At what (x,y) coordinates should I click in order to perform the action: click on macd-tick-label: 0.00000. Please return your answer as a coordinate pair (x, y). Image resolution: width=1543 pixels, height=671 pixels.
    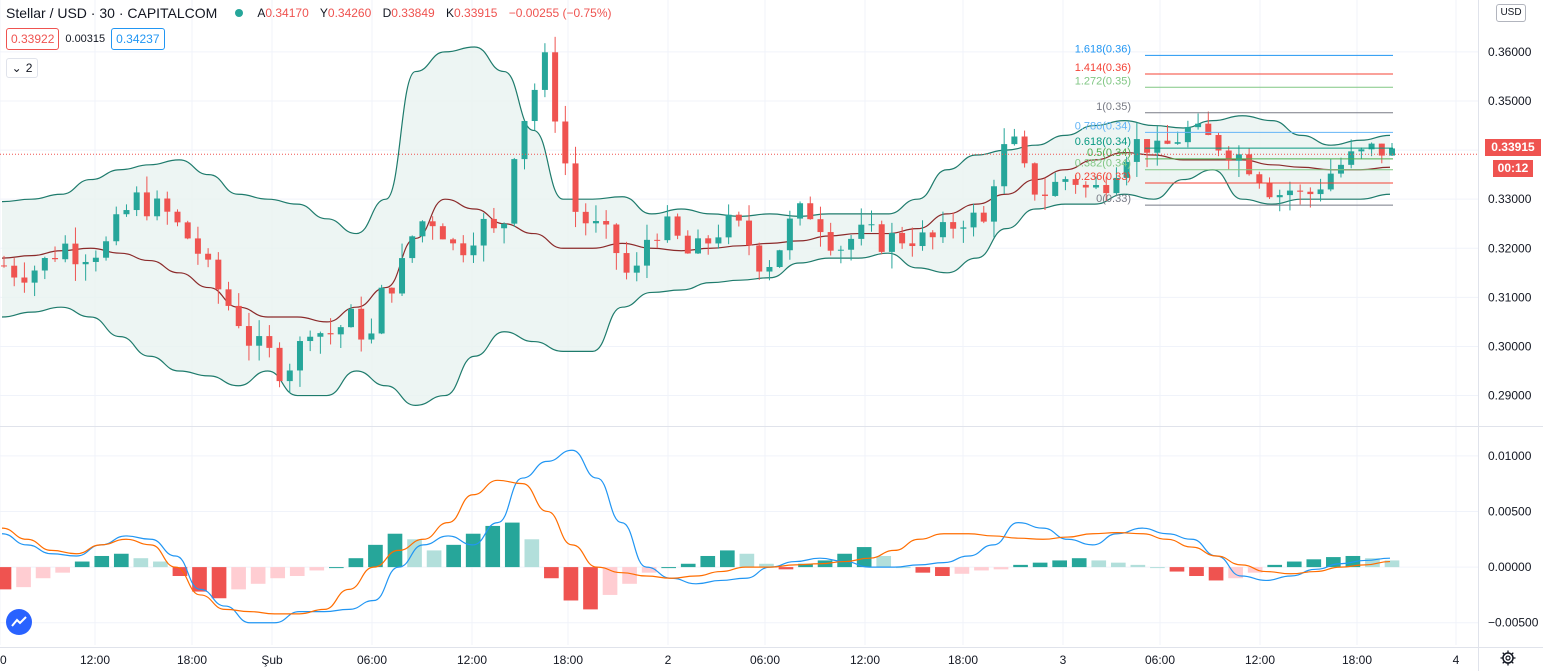
    Looking at the image, I should click on (1510, 567).